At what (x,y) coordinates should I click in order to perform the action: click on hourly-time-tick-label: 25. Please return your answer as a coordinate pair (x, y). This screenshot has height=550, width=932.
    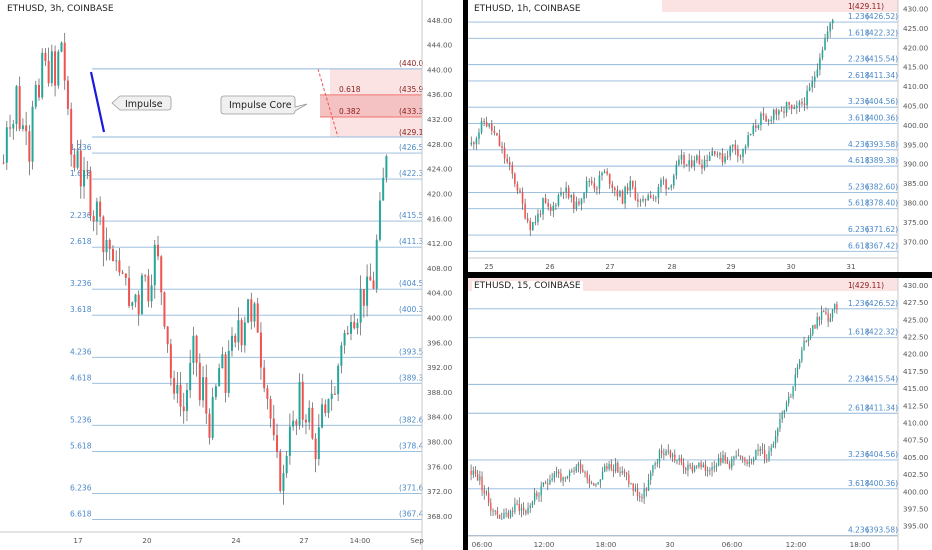
    Looking at the image, I should click on (488, 266).